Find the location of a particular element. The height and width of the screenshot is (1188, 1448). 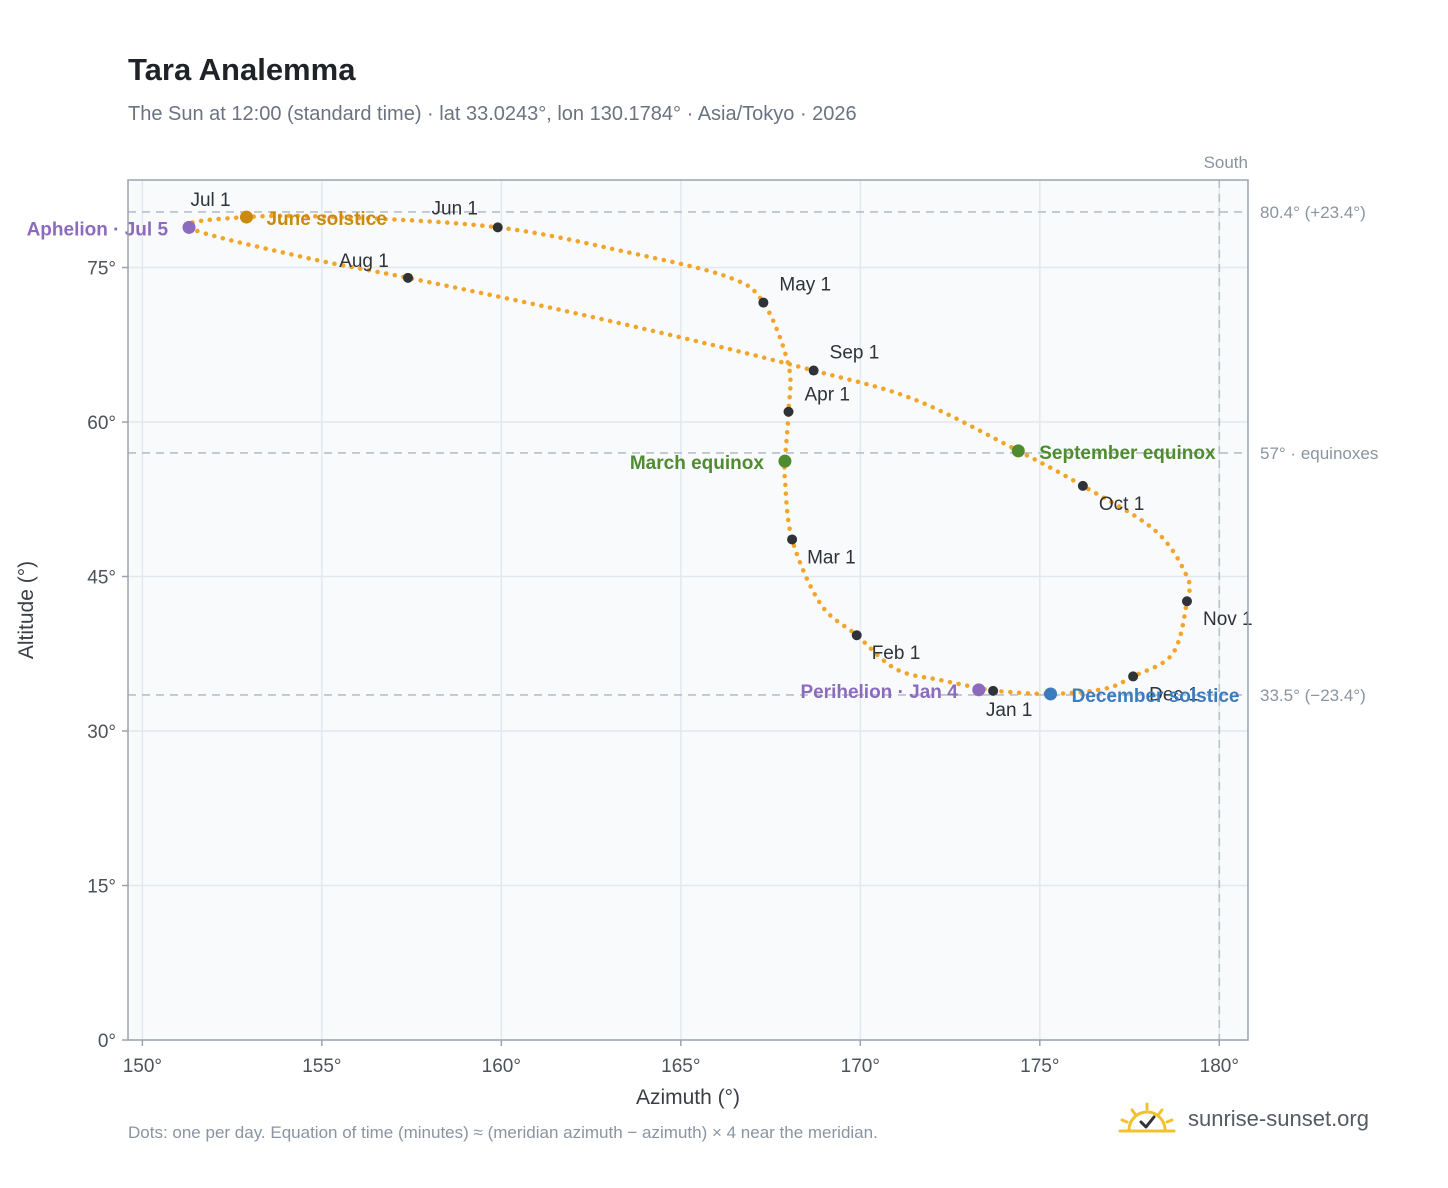

y-tick-label: 75° is located at coordinates (101, 269).